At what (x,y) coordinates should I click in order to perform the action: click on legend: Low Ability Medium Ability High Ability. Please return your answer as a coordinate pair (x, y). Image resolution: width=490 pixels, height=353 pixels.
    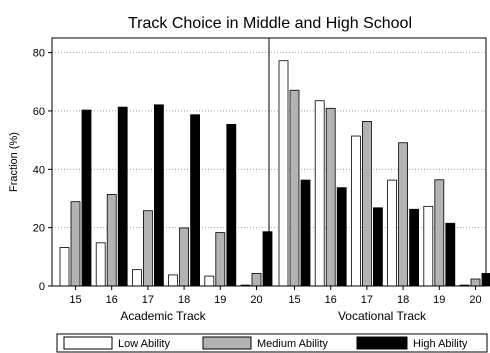
    Looking at the image, I should click on (272, 343).